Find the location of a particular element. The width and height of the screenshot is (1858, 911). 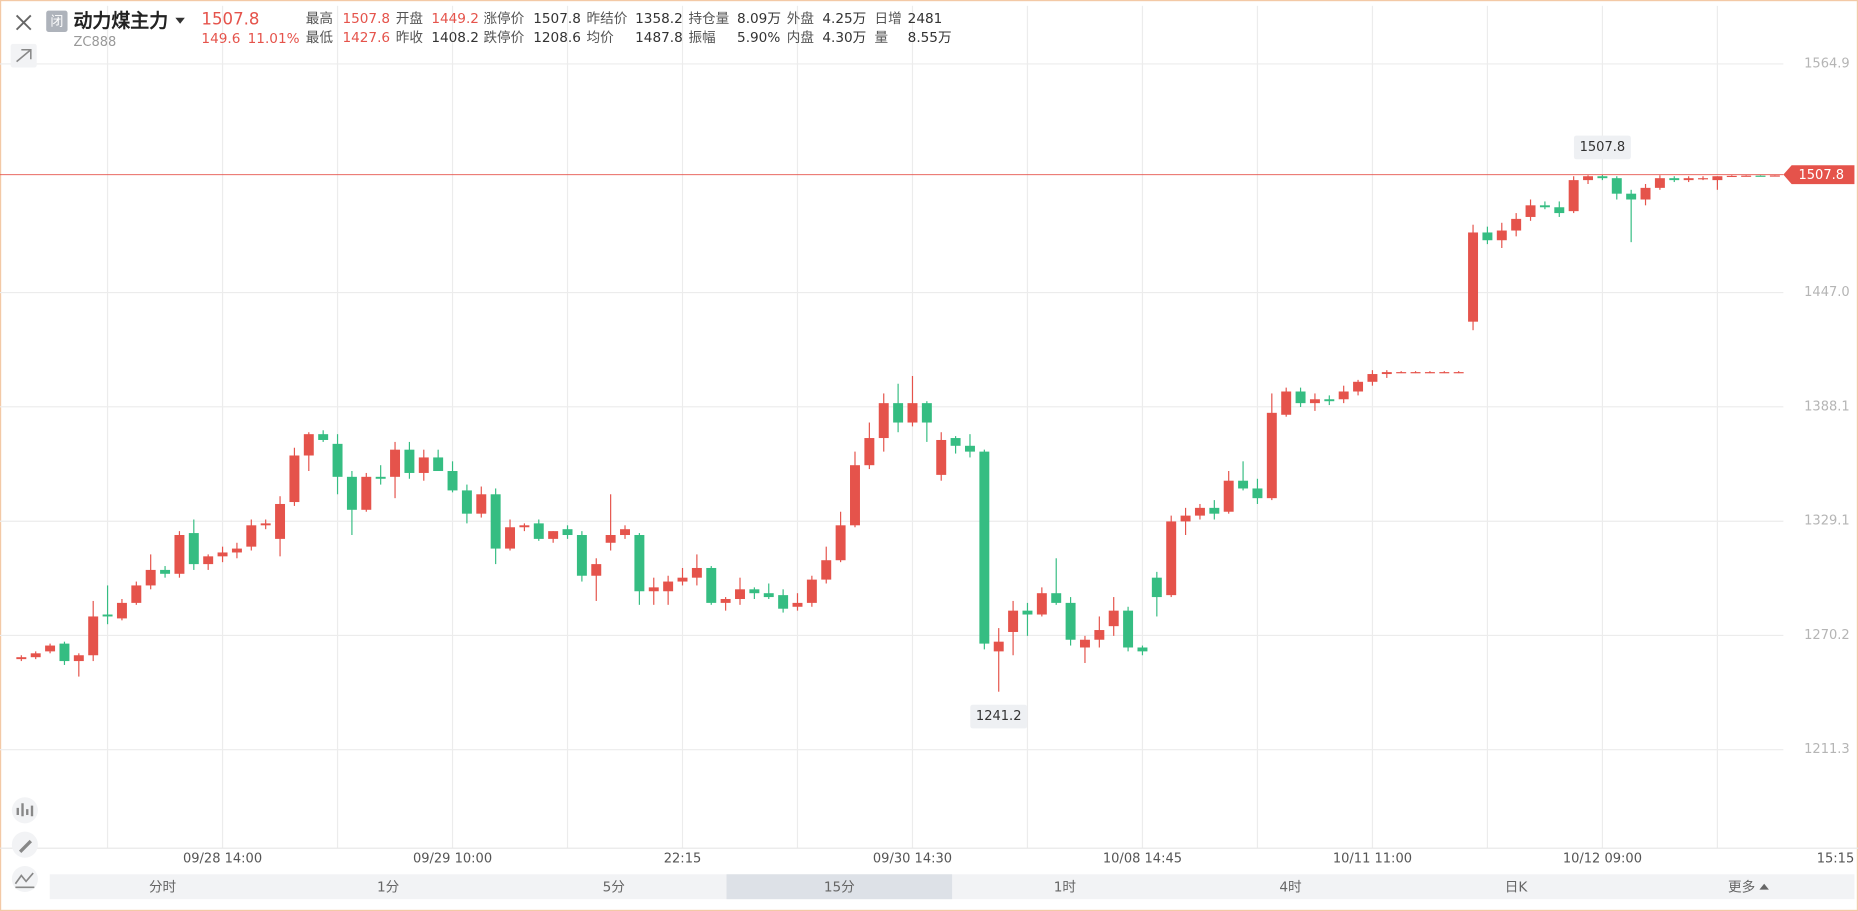

last-price-label: 1507.8 is located at coordinates (1821, 175).